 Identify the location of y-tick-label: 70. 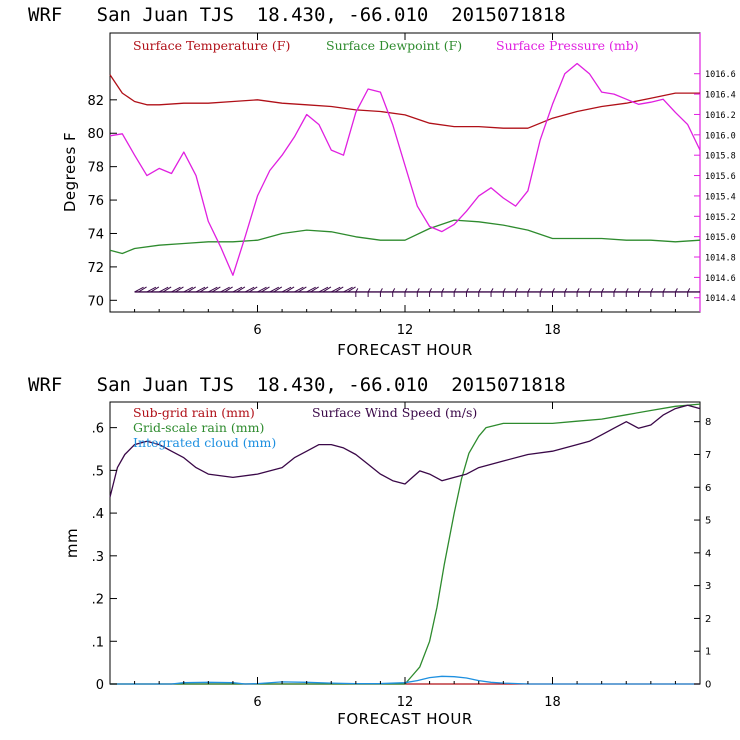
(95, 301).